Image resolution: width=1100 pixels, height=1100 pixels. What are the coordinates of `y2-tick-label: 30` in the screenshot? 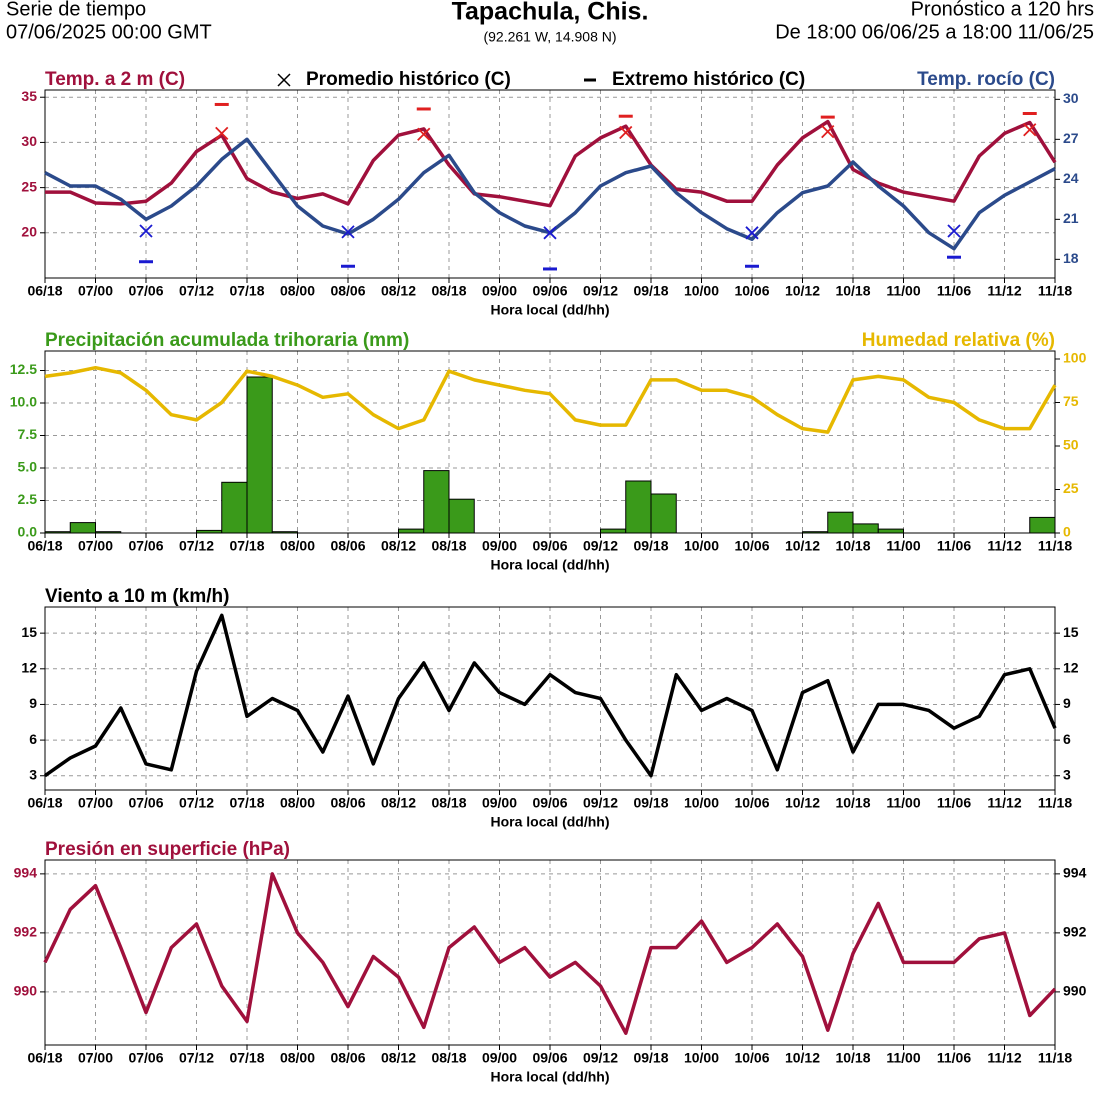 It's located at (1071, 98).